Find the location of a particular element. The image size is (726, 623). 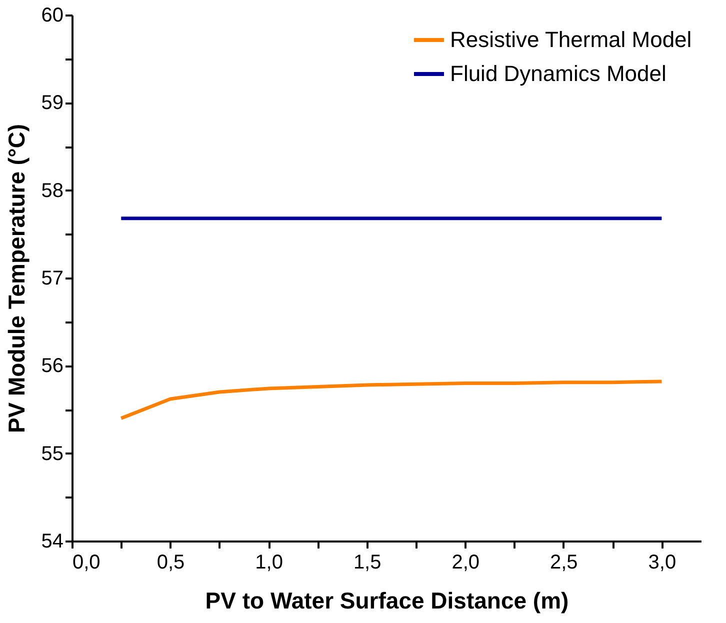

y-tick-label: 54 is located at coordinates (52, 541).